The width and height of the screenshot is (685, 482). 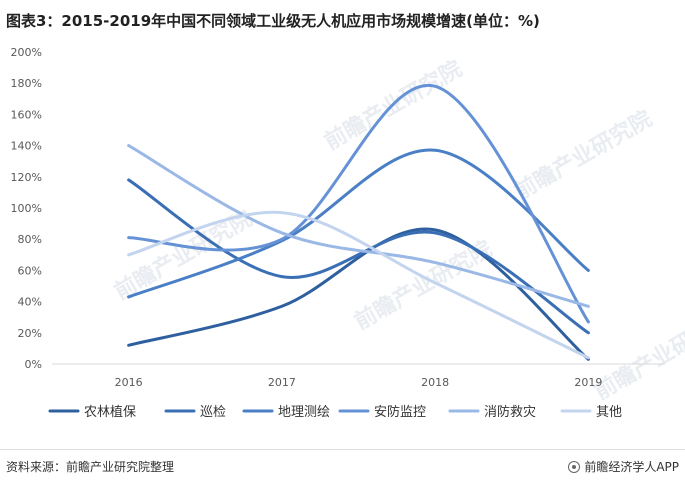 What do you see at coordinates (609, 412) in the screenshot?
I see `legend-label: 其他` at bounding box center [609, 412].